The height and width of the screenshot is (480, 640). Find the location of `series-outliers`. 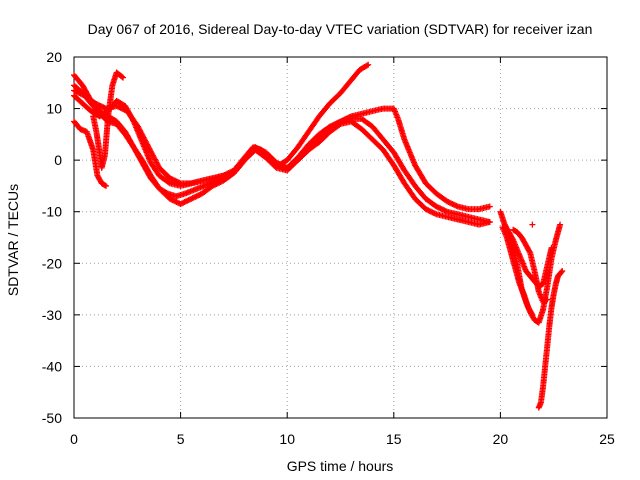

series-outliers is located at coordinates (532, 224).